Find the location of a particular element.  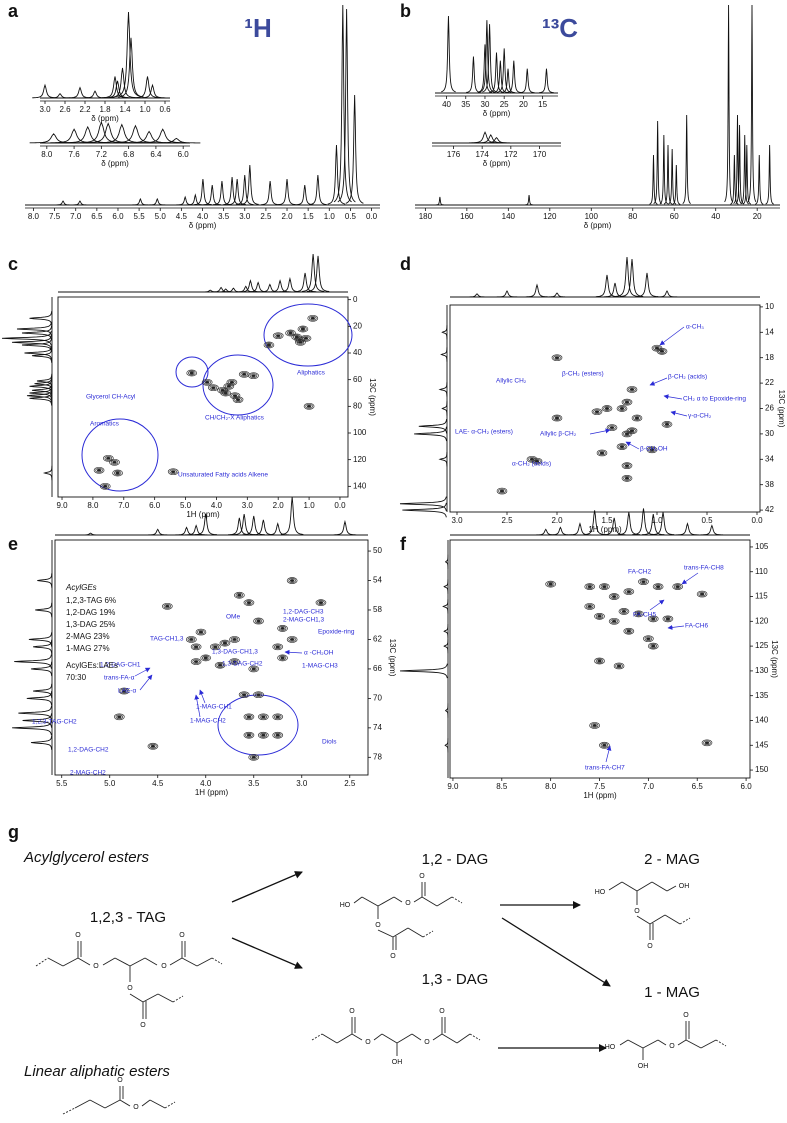

region-outline is located at coordinates (238, 385).